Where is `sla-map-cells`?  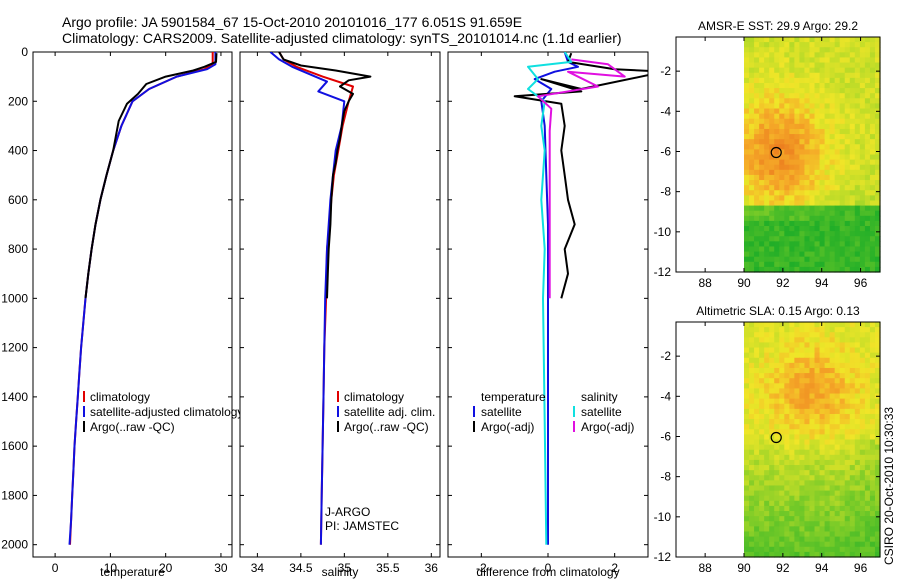
sla-map-cells is located at coordinates (812, 440).